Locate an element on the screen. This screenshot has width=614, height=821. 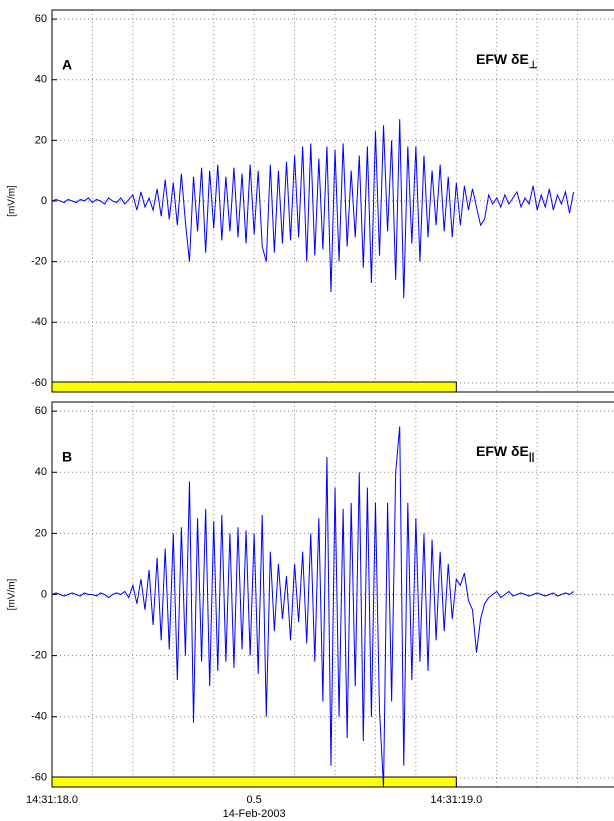
panel-label: EFW δE⊥ is located at coordinates (507, 61).